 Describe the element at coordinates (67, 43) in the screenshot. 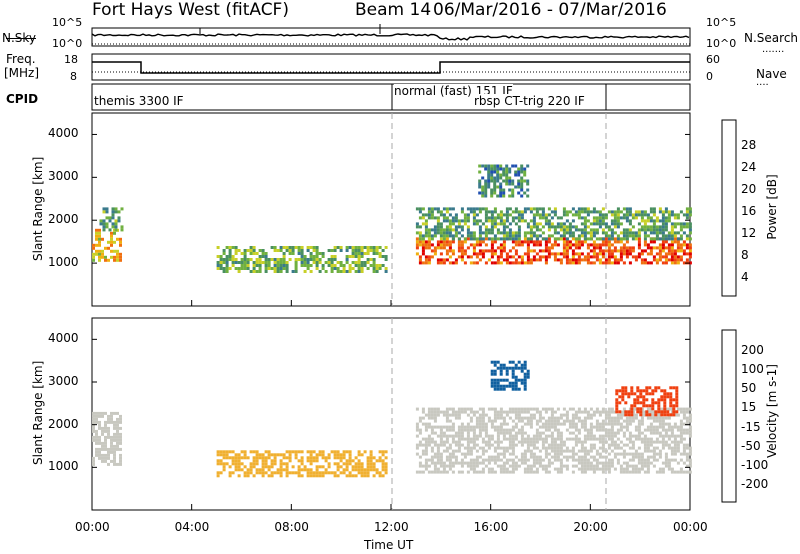

I see `nsky-tick-bottom: 10^0` at that location.